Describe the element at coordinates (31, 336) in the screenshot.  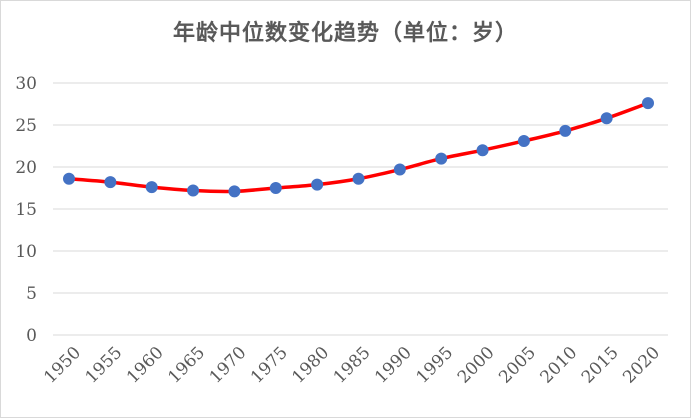
I see `y-tick-label: 0` at that location.